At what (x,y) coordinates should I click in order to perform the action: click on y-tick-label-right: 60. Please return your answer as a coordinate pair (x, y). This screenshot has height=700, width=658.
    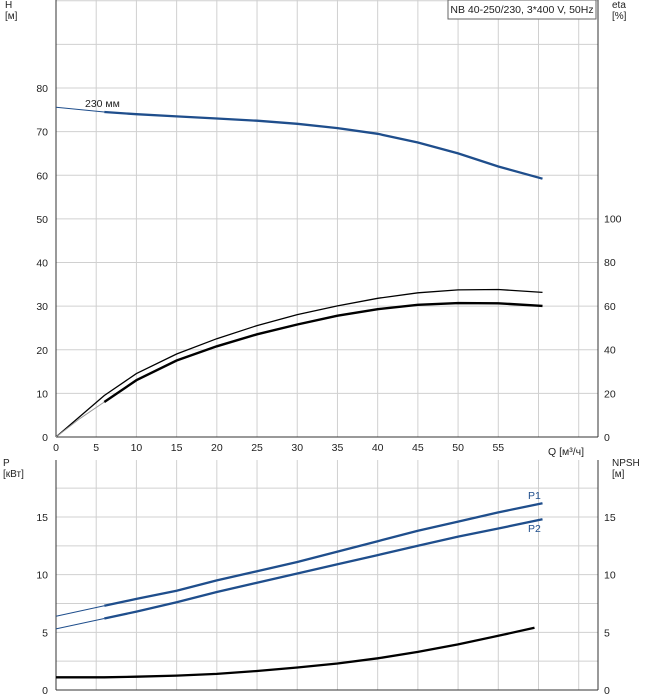
    Looking at the image, I should click on (610, 307).